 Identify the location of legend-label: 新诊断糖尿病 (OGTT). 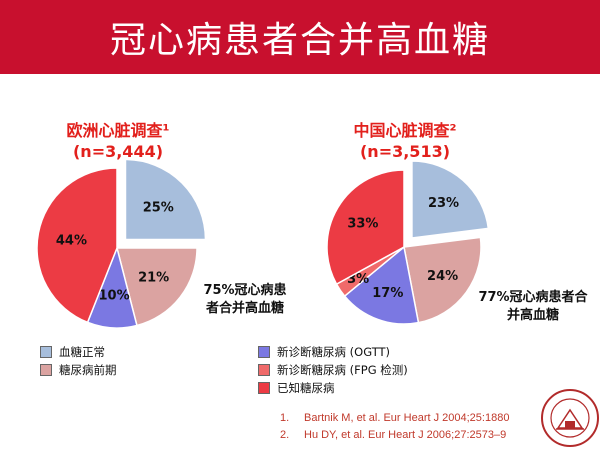
(334, 352).